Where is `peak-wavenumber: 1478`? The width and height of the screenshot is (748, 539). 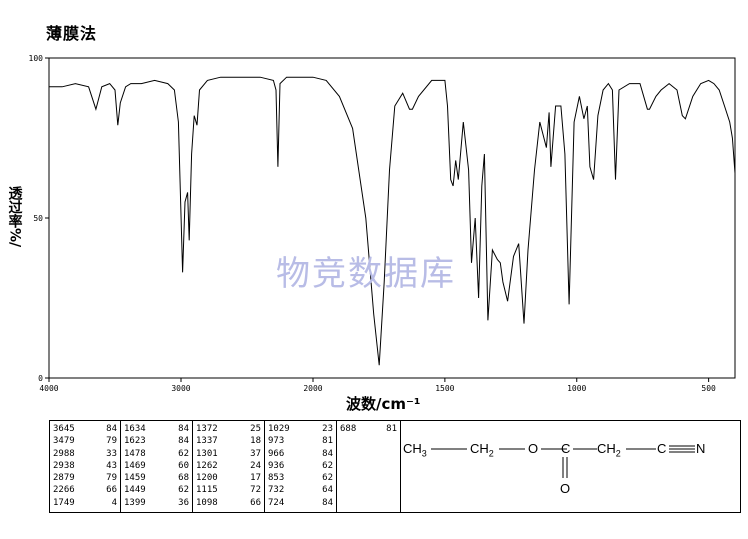
peak-wavenumber: 1478 is located at coordinates (135, 453).